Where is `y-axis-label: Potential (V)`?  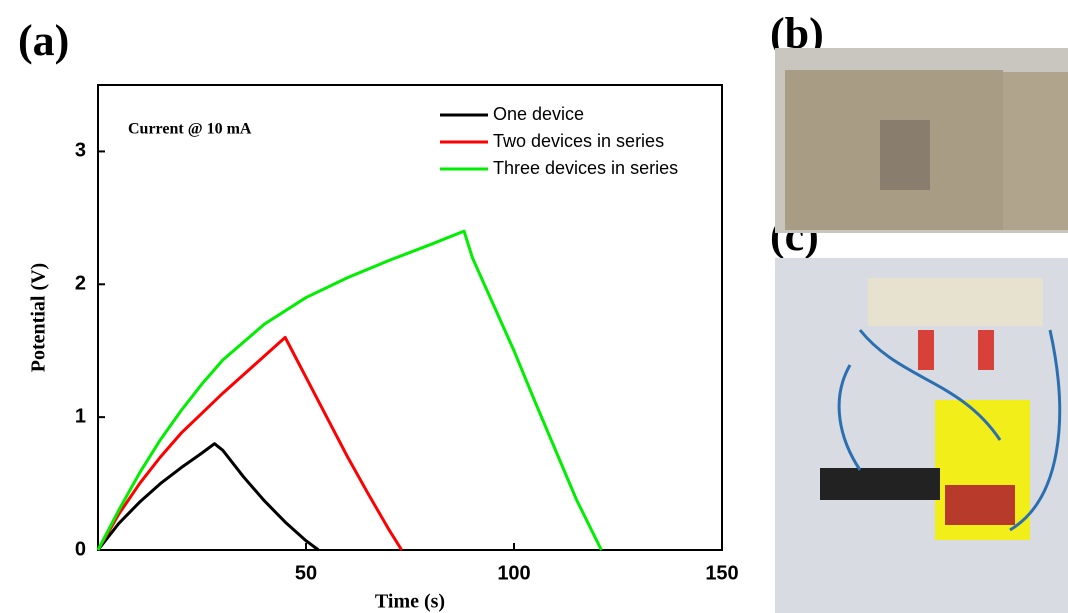 y-axis-label: Potential (V) is located at coordinates (39, 317).